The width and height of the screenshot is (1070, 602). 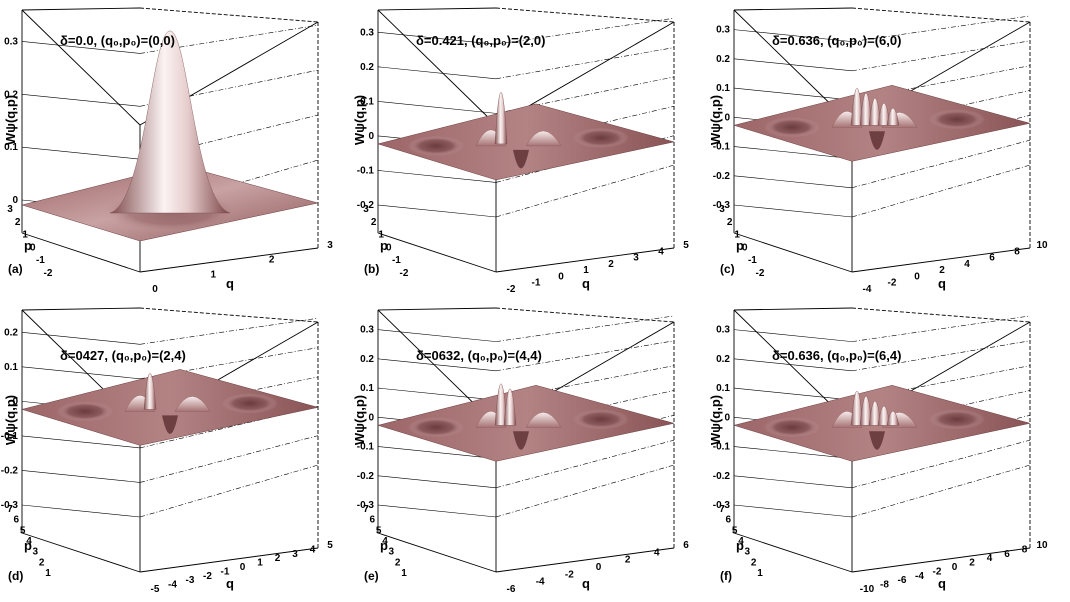 What do you see at coordinates (214, 274) in the screenshot?
I see `q-tick-label: 1` at bounding box center [214, 274].